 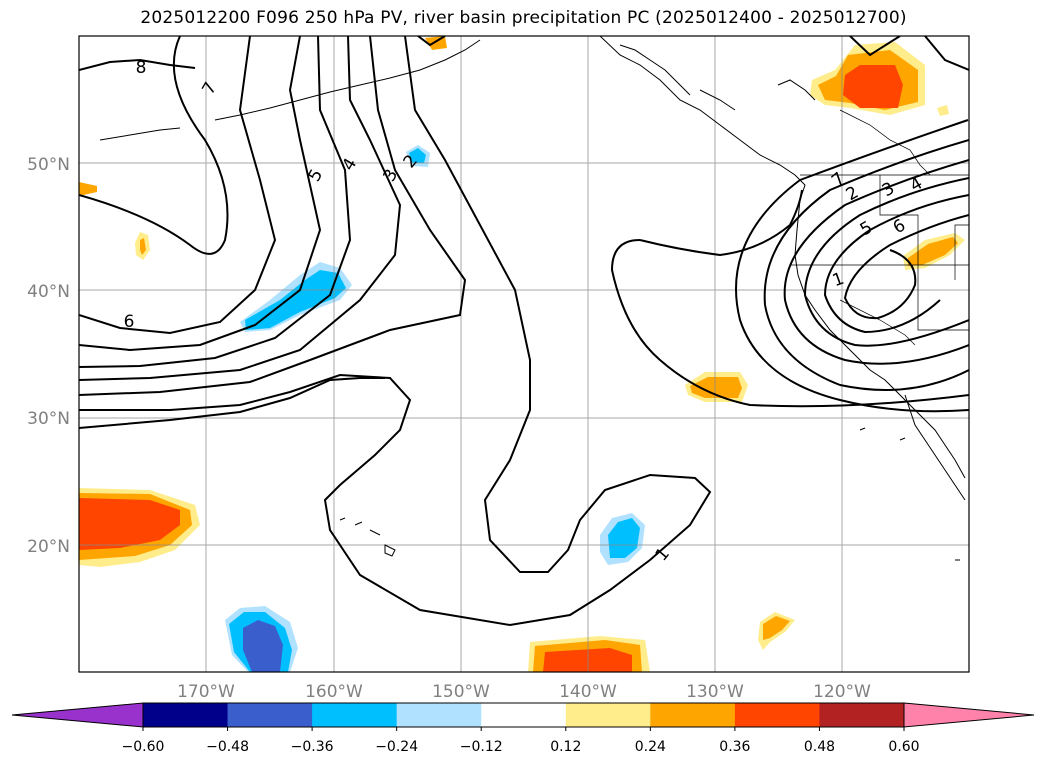 What do you see at coordinates (396, 747) in the screenshot?
I see `colorbar-tick-label: −0.24` at bounding box center [396, 747].